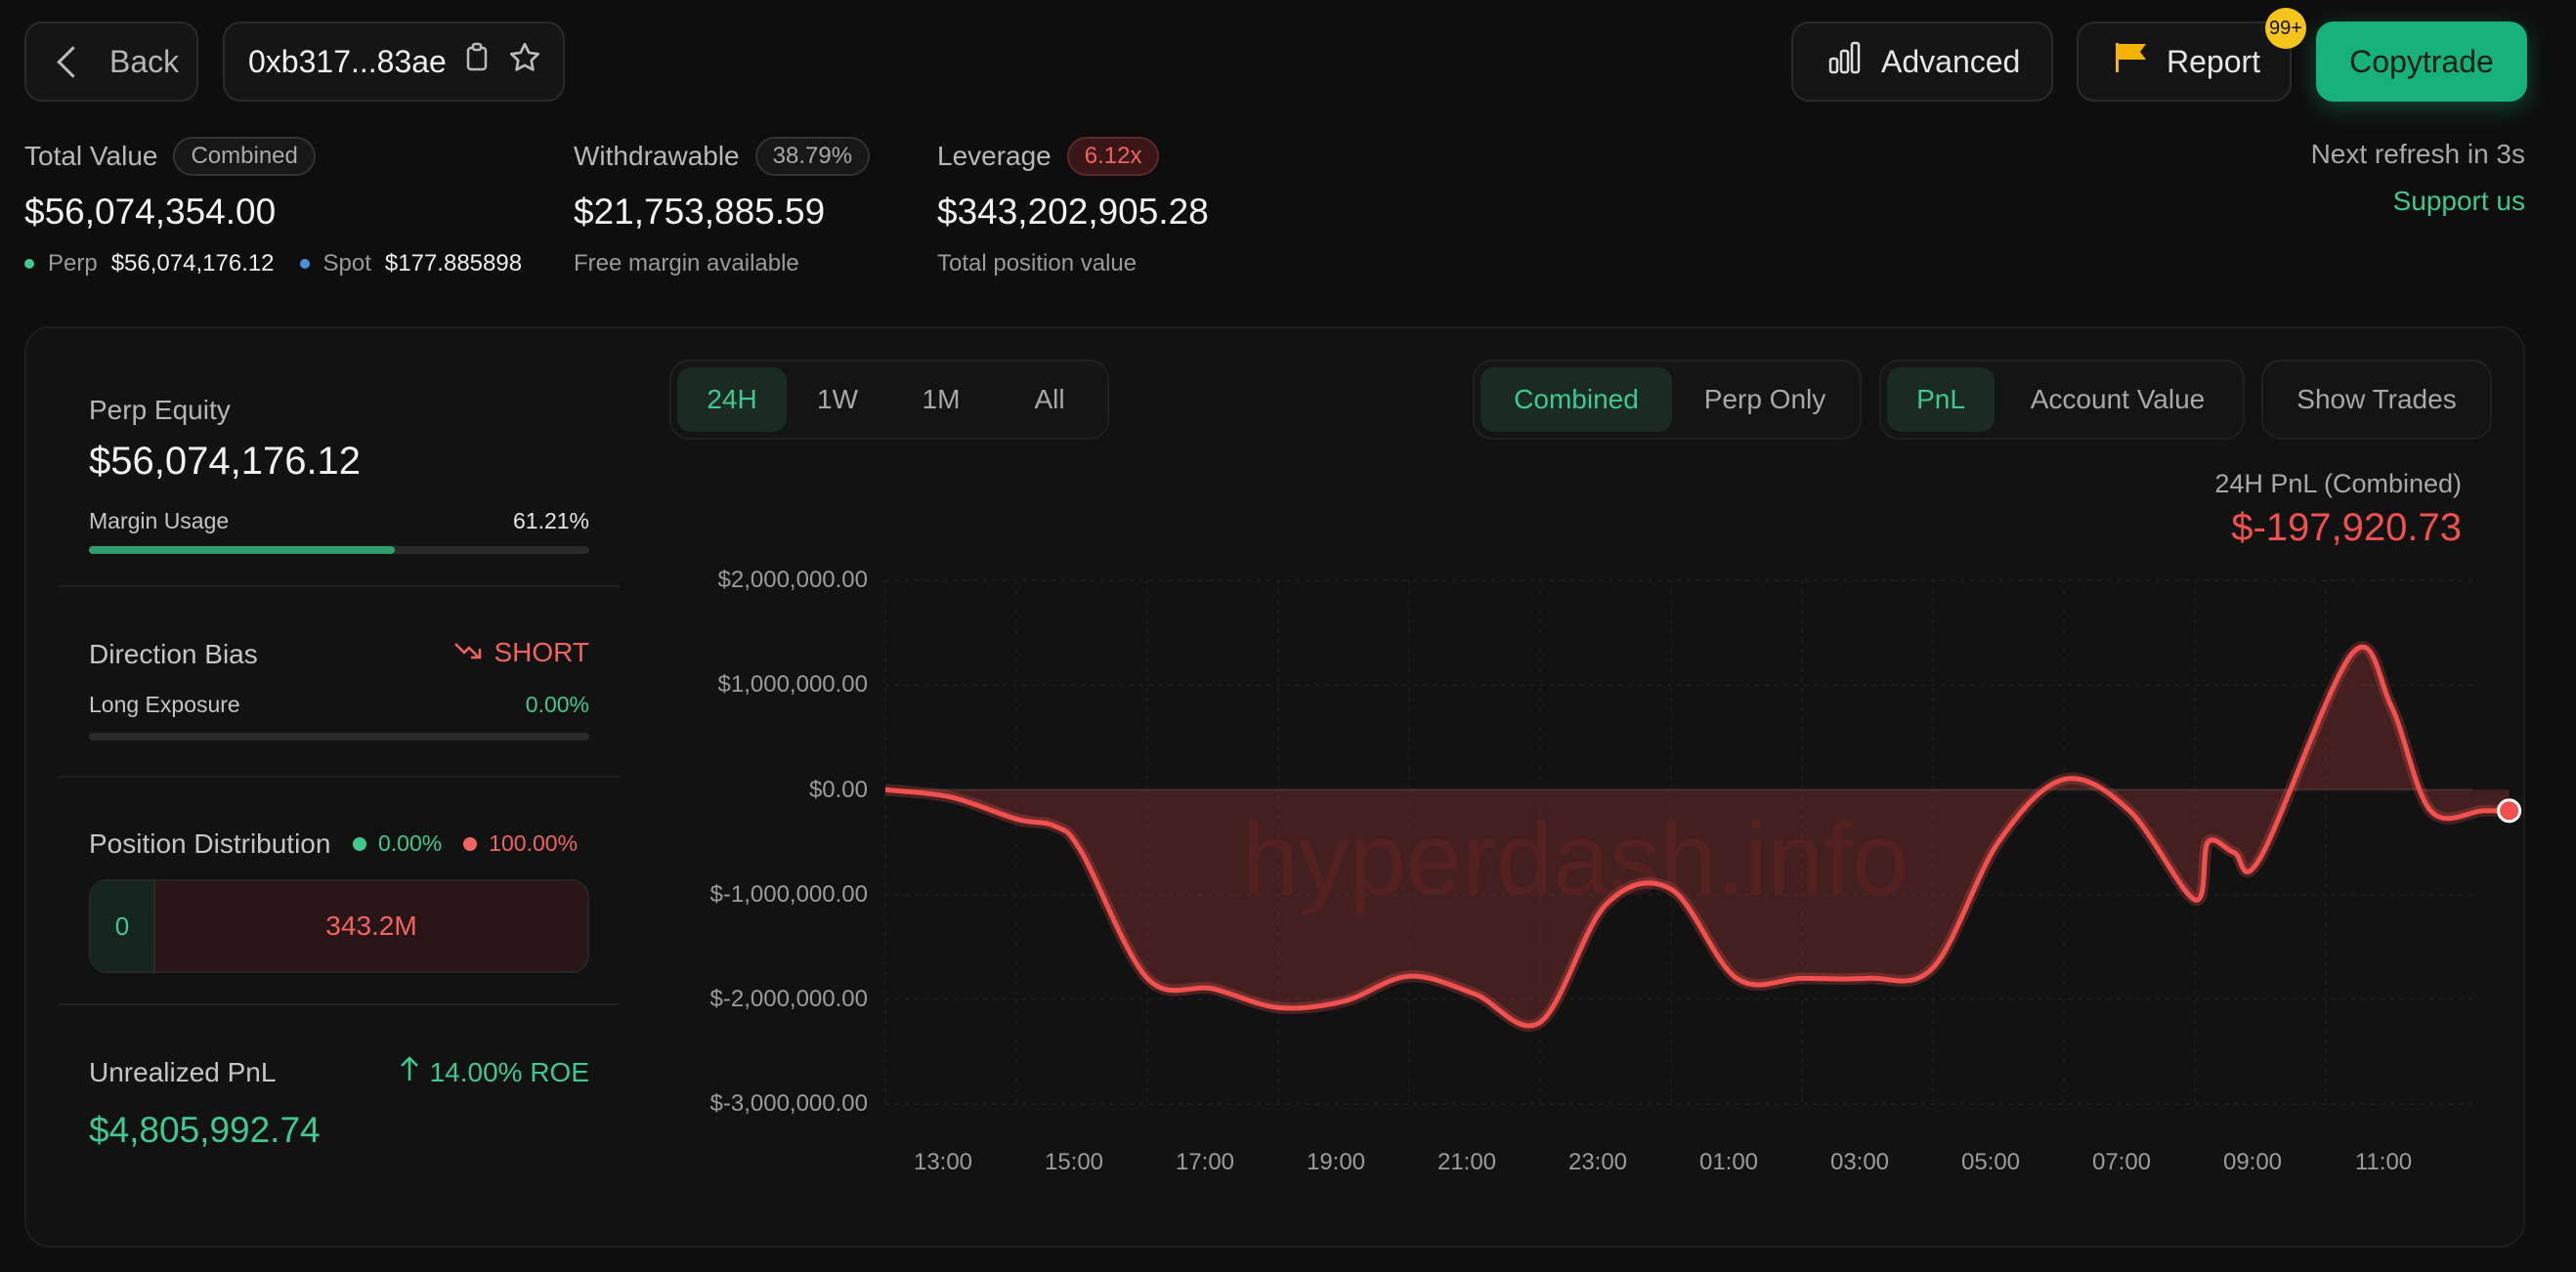 The image size is (2576, 1272). What do you see at coordinates (657, 156) in the screenshot?
I see `withdrawable-label: Withdrawable` at bounding box center [657, 156].